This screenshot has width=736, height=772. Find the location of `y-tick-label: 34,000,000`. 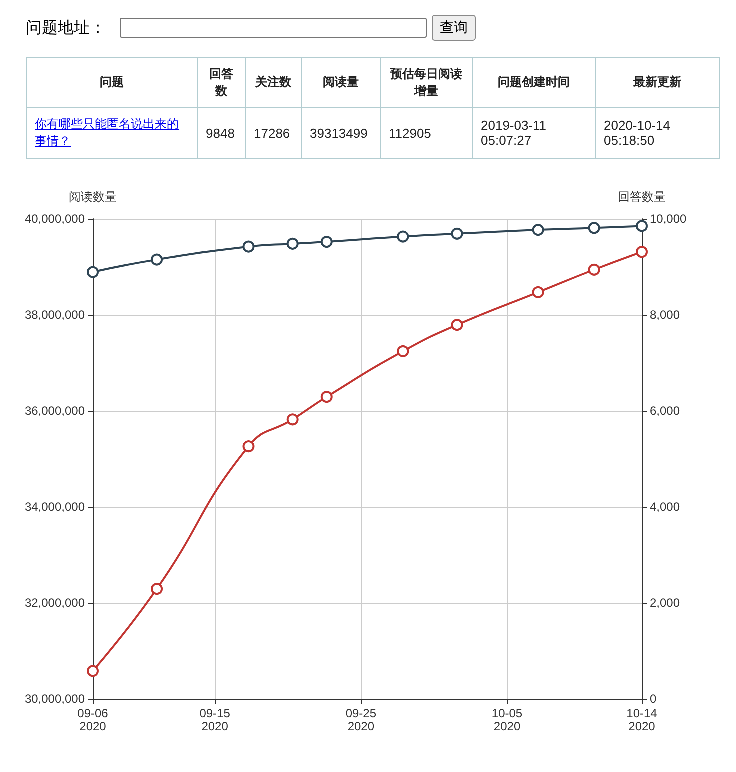

y-tick-label: 34,000,000 is located at coordinates (55, 507).